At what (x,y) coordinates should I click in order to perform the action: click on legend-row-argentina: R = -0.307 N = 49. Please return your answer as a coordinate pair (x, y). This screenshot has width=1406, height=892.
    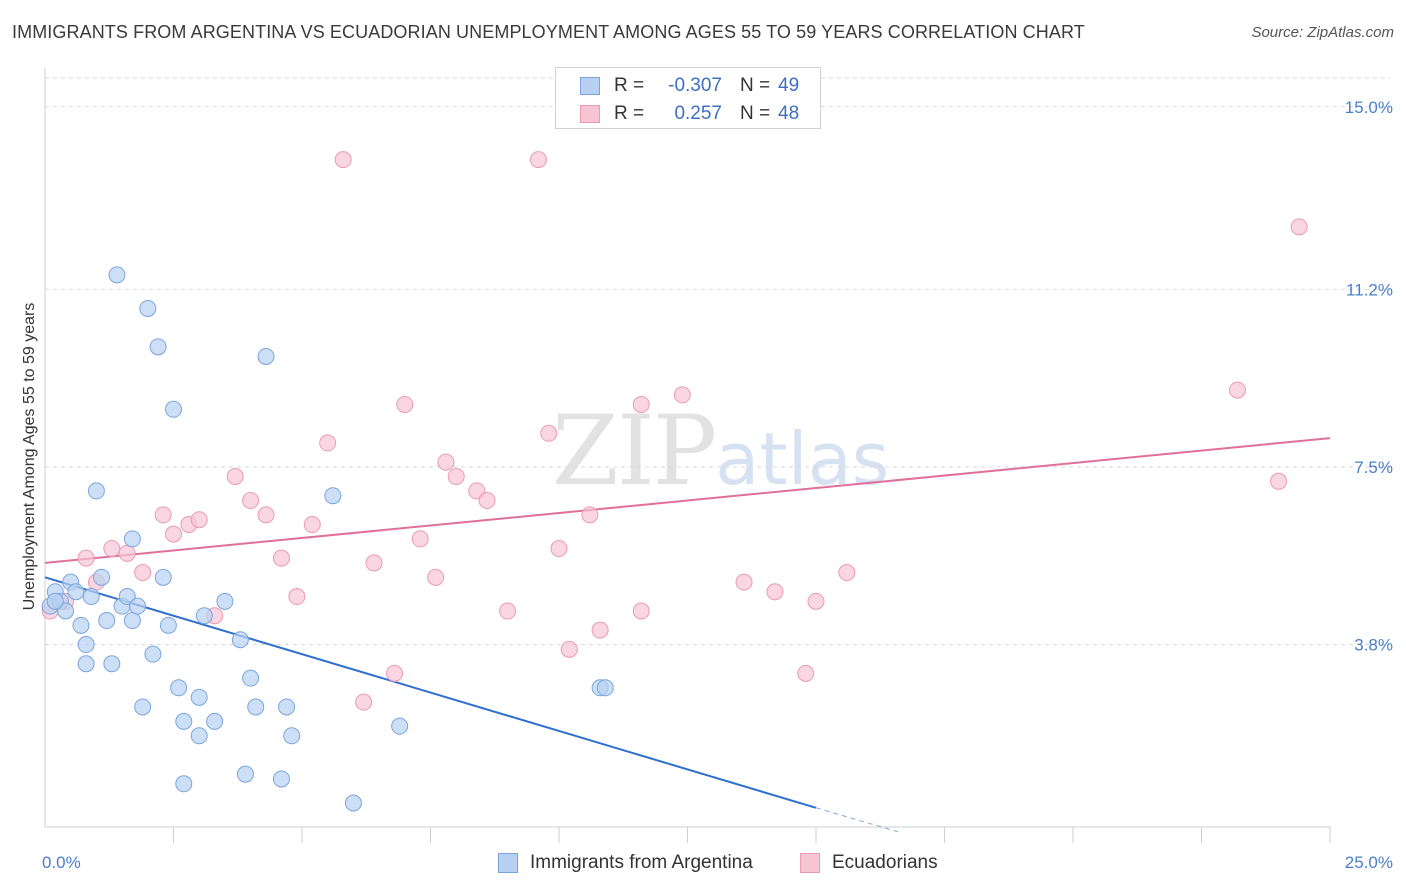
    Looking at the image, I should click on (689, 86).